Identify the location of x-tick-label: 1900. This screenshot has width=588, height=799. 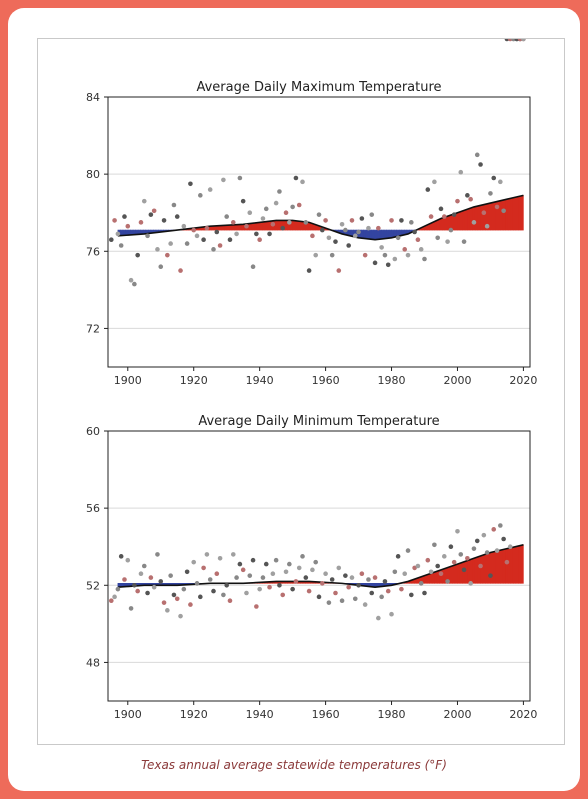
(128, 714).